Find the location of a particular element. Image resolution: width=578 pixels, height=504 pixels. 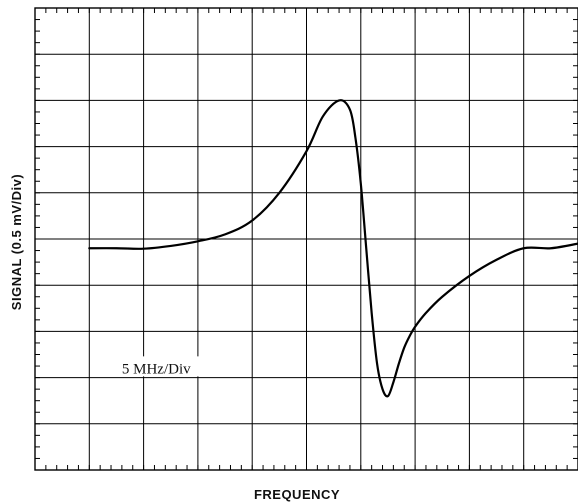

annotation-group: 5 MHz/Div is located at coordinates (167, 366).